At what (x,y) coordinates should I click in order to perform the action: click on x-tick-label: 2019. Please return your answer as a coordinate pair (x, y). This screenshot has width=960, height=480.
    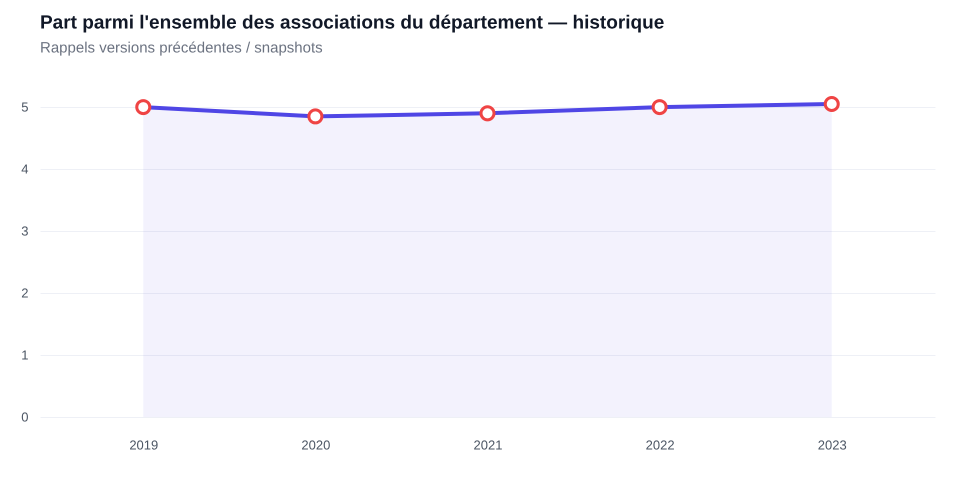
    Looking at the image, I should click on (143, 445).